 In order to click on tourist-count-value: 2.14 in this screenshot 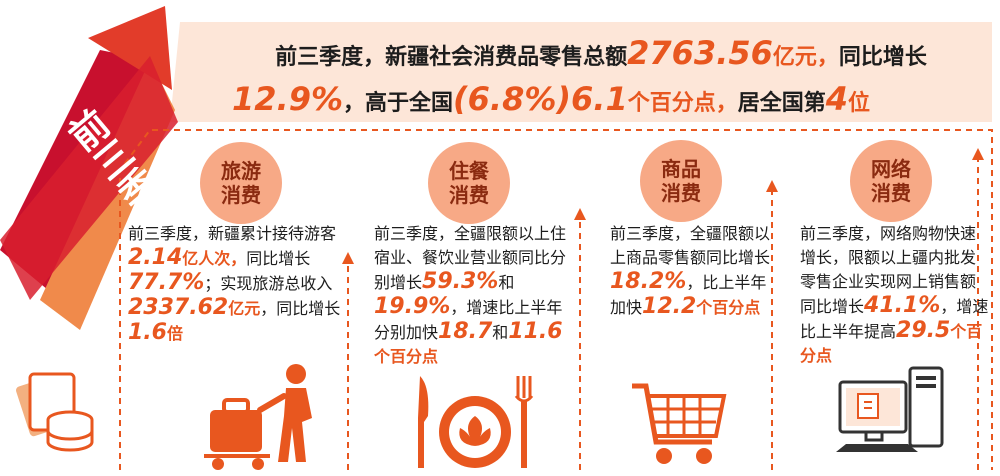, I will do `click(155, 257)`.